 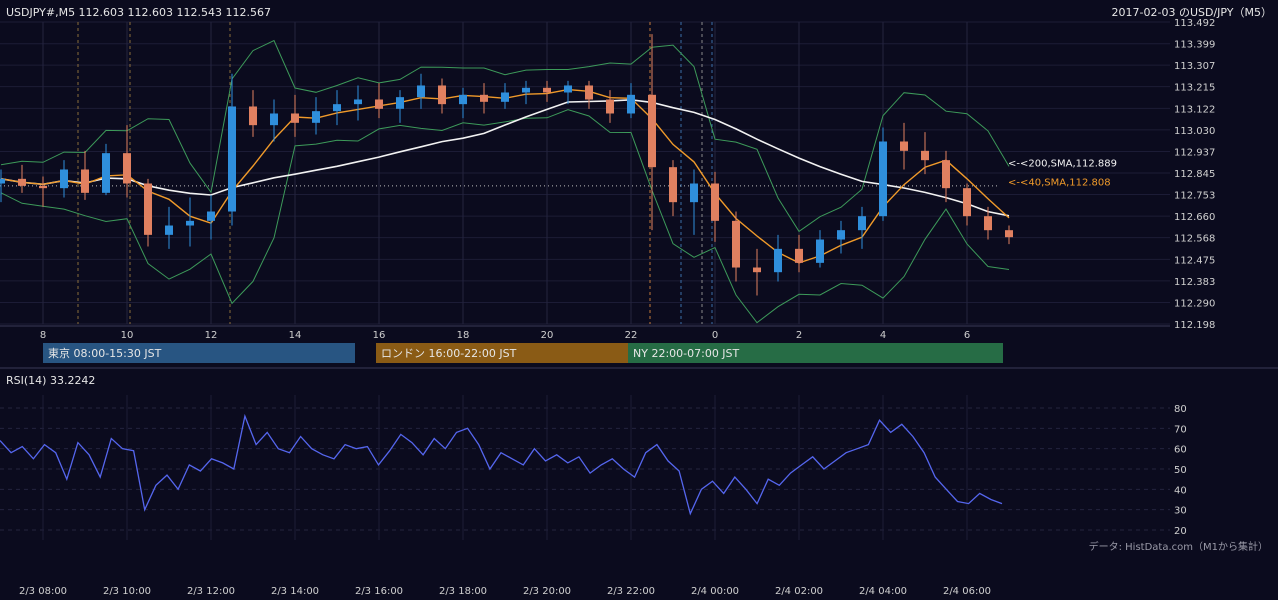 What do you see at coordinates (501, 464) in the screenshot?
I see `rsi-line` at bounding box center [501, 464].